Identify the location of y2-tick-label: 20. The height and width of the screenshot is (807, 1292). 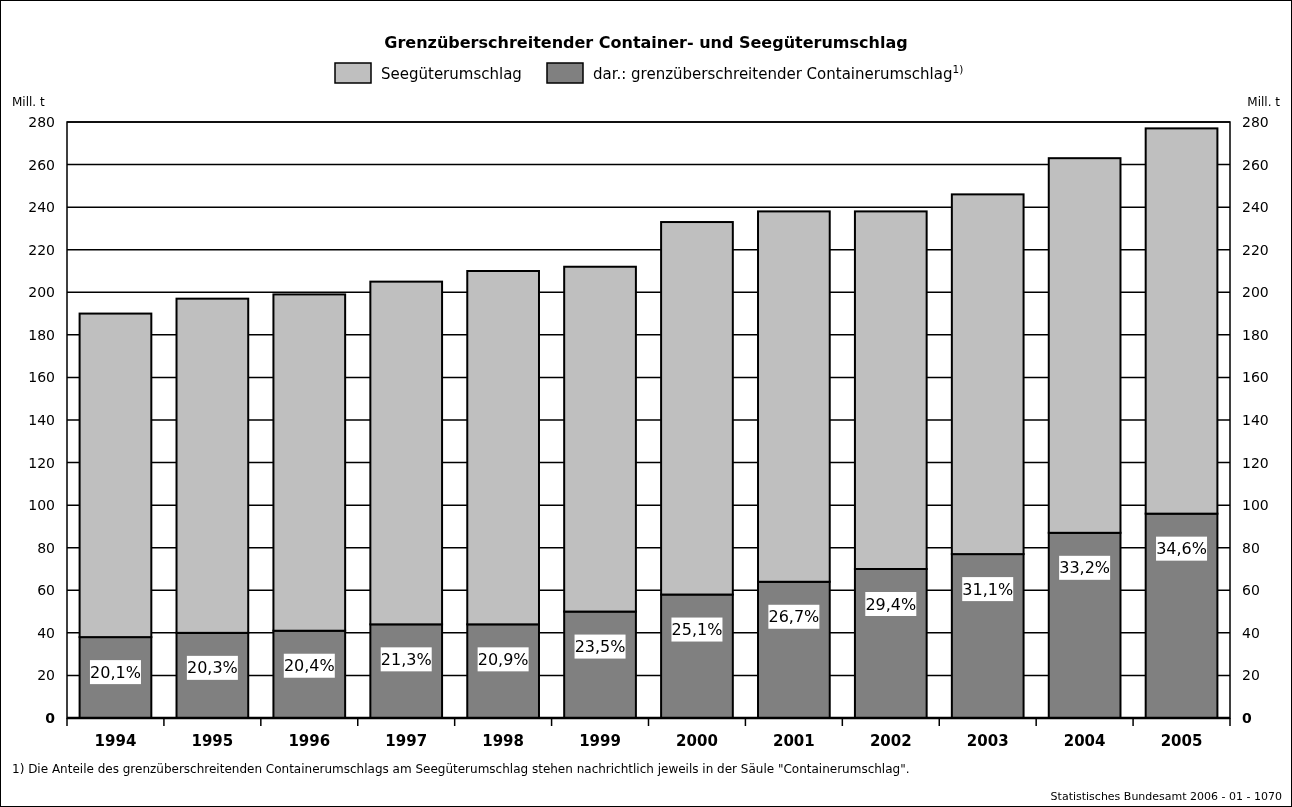
(1251, 675).